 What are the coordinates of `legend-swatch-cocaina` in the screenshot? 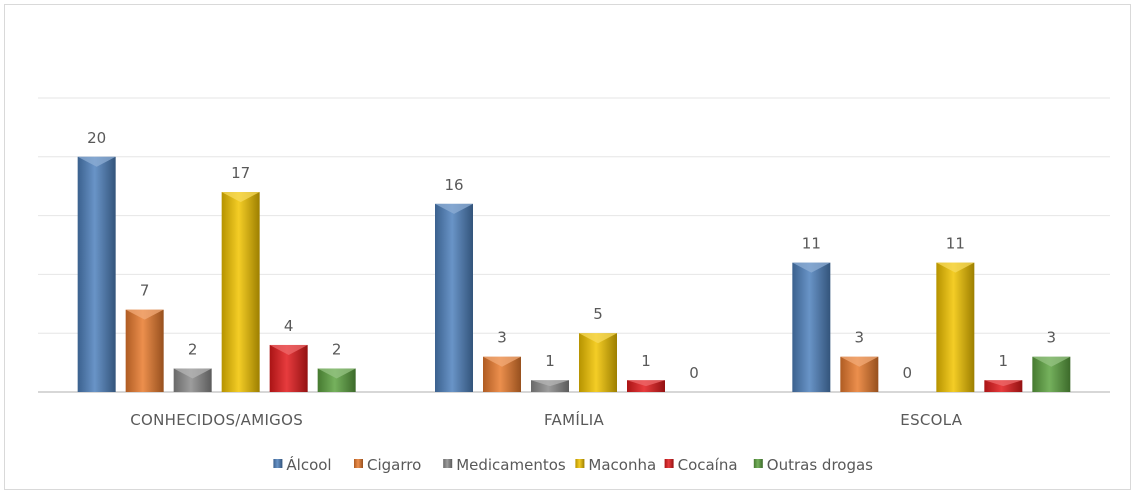 It's located at (669, 463).